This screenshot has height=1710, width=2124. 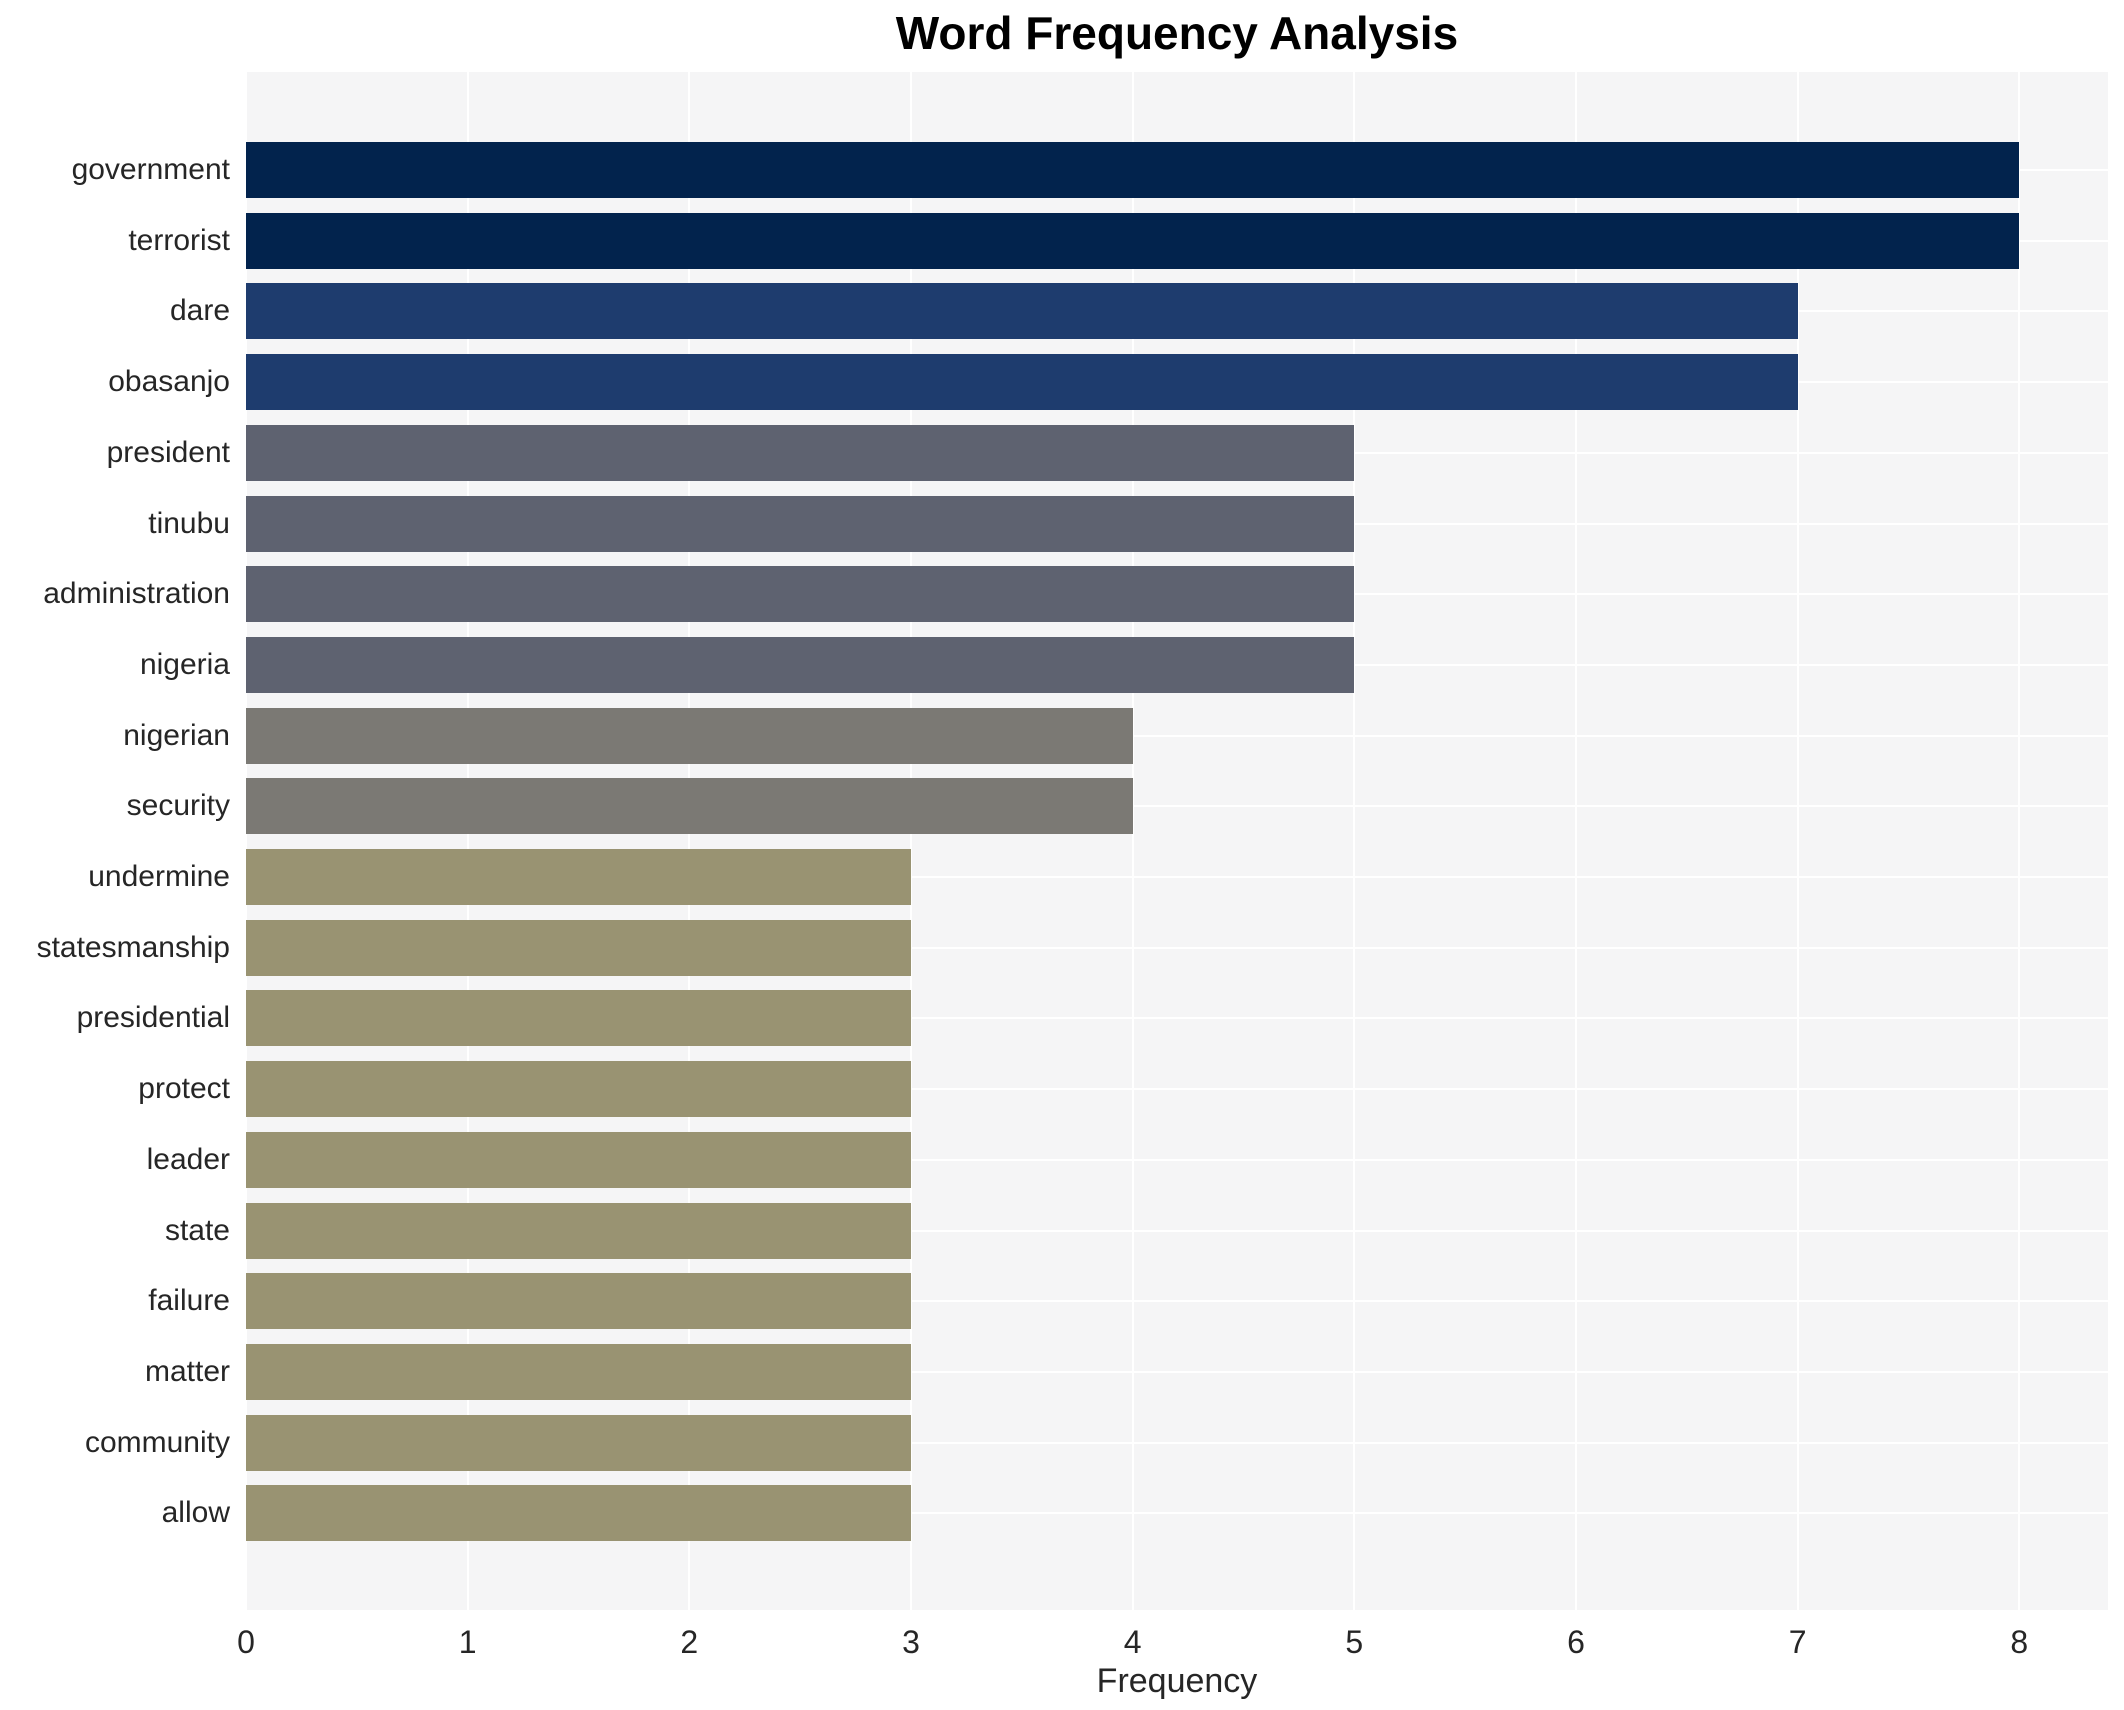 I want to click on x-tick-label: 4, so click(x=1132, y=1642).